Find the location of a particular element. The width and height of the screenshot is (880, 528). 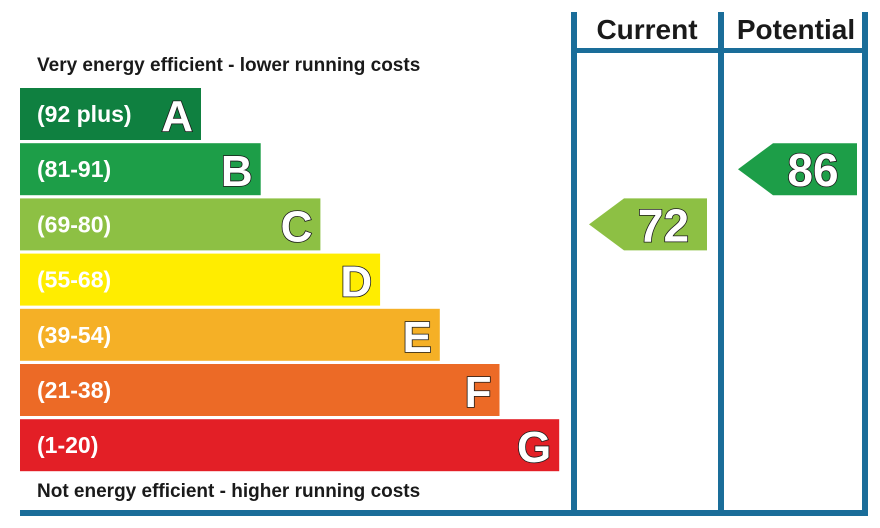

band-range-label: (1-20) is located at coordinates (67, 445).